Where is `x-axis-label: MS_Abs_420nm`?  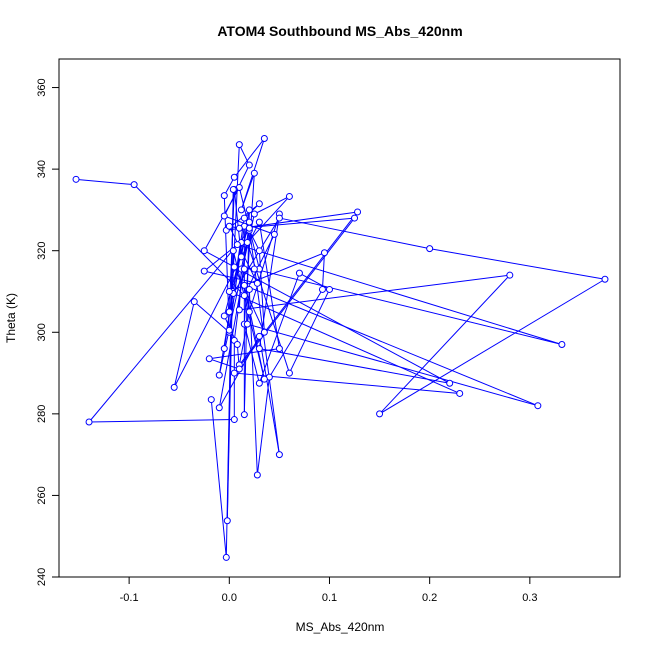
x-axis-label: MS_Abs_420nm is located at coordinates (340, 627).